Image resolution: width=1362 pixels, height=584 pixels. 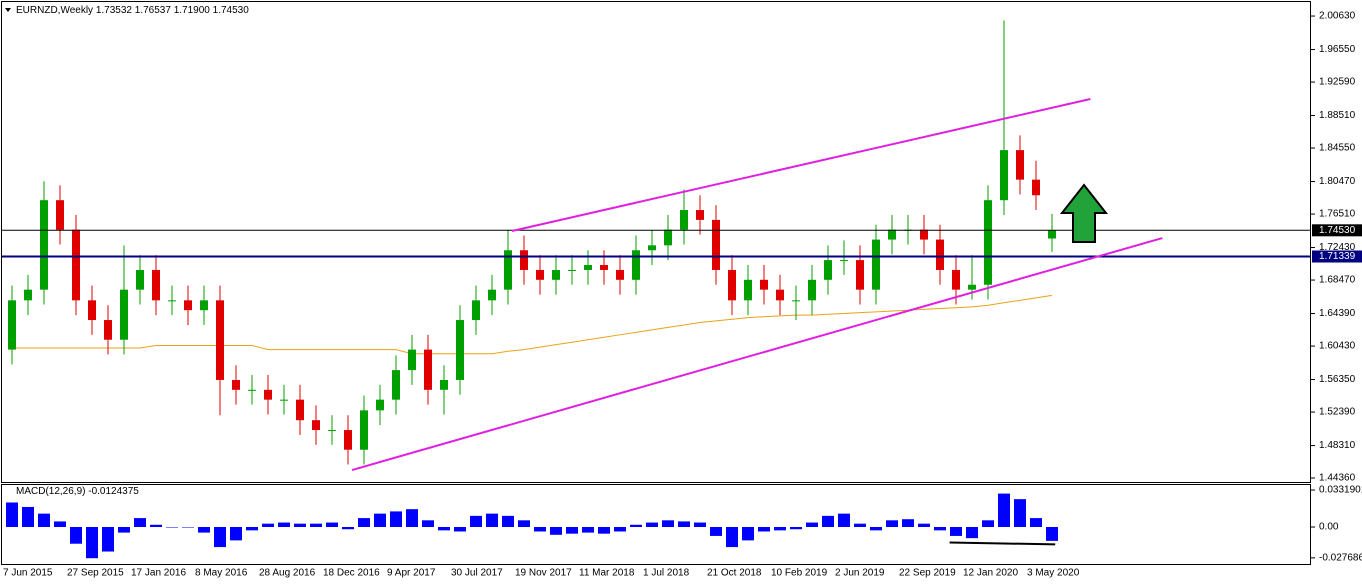 I want to click on x-tick-label: 2 Jun 2019, so click(x=860, y=573).